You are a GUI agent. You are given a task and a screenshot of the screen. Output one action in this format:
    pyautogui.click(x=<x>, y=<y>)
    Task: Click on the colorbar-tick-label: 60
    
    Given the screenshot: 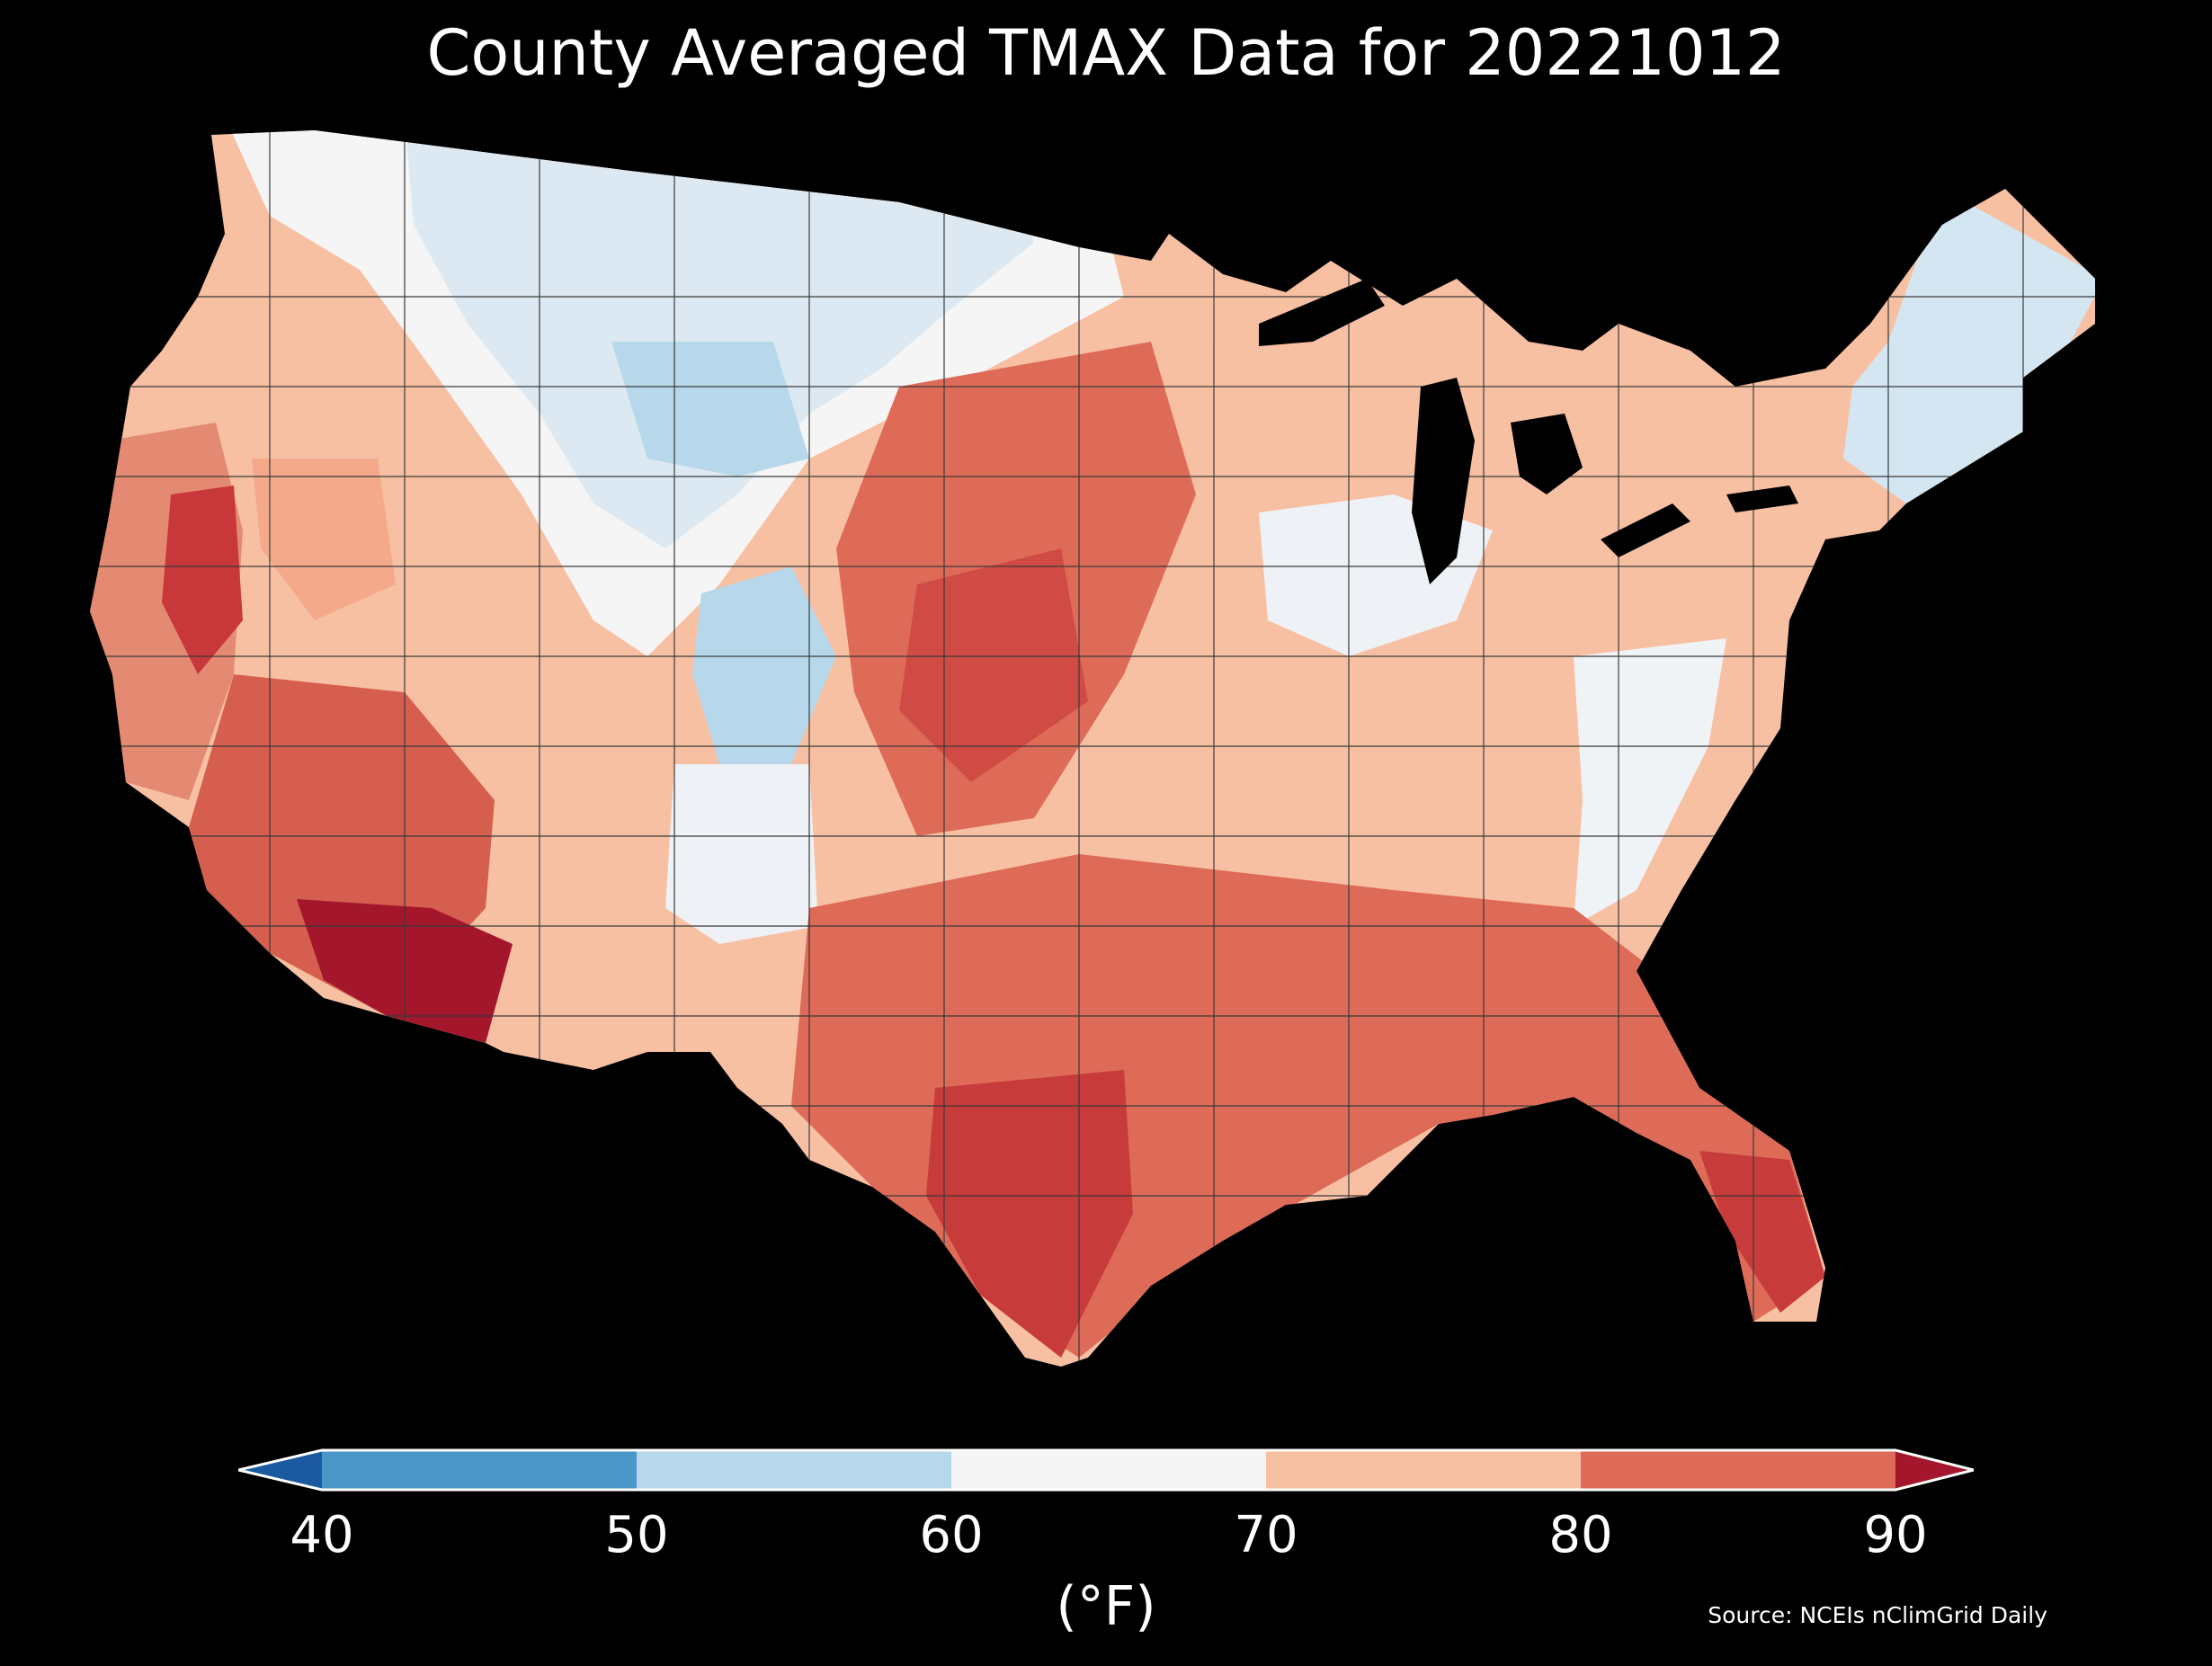 What is the action you would take?
    pyautogui.click(x=951, y=1535)
    